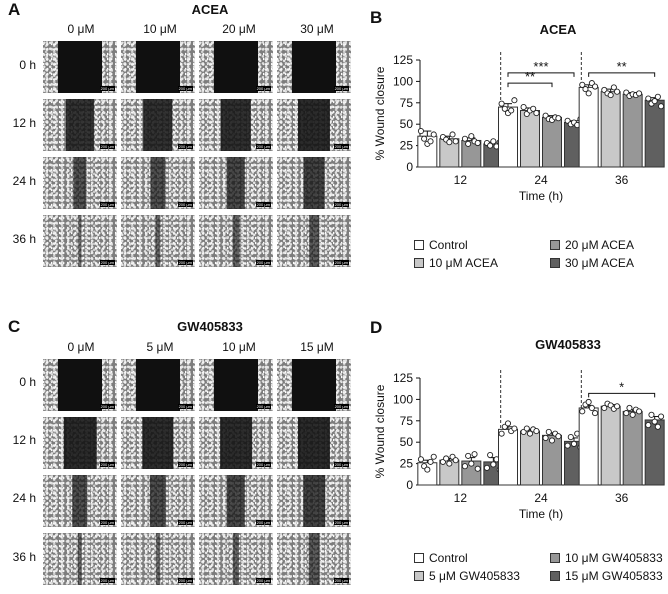  I want to click on x-axis-label: Time (h), so click(541, 196).